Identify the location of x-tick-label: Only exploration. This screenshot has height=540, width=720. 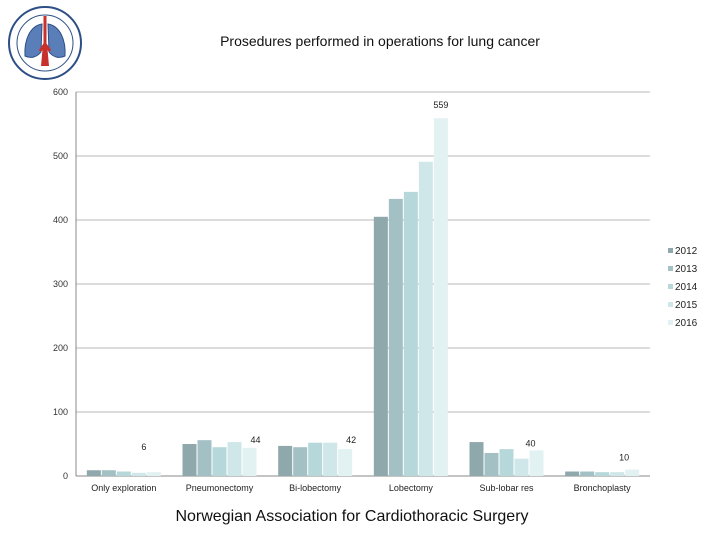
(123, 488).